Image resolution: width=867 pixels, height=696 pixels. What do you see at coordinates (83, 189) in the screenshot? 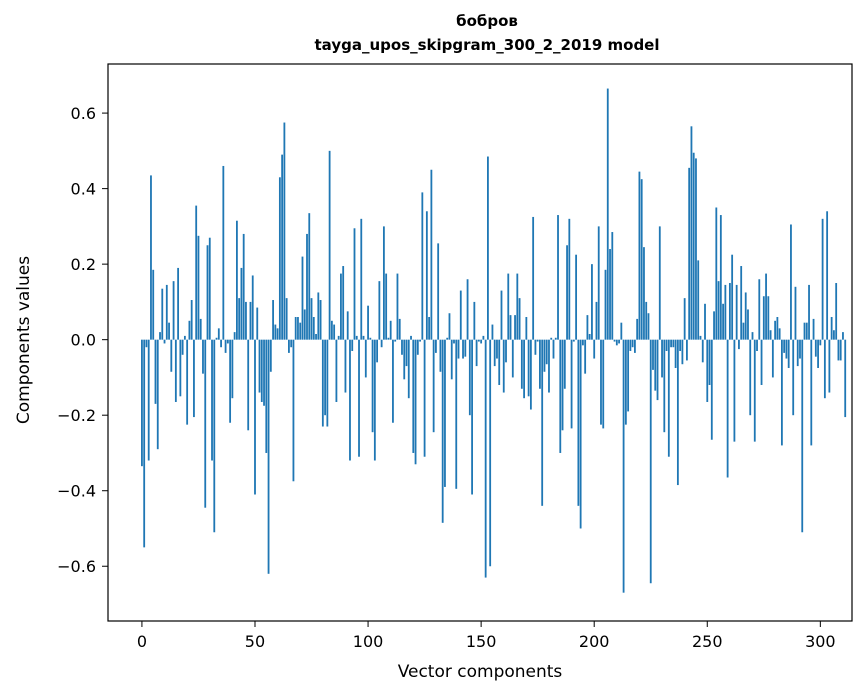
I see `y-tick-label: 0.4` at bounding box center [83, 189].